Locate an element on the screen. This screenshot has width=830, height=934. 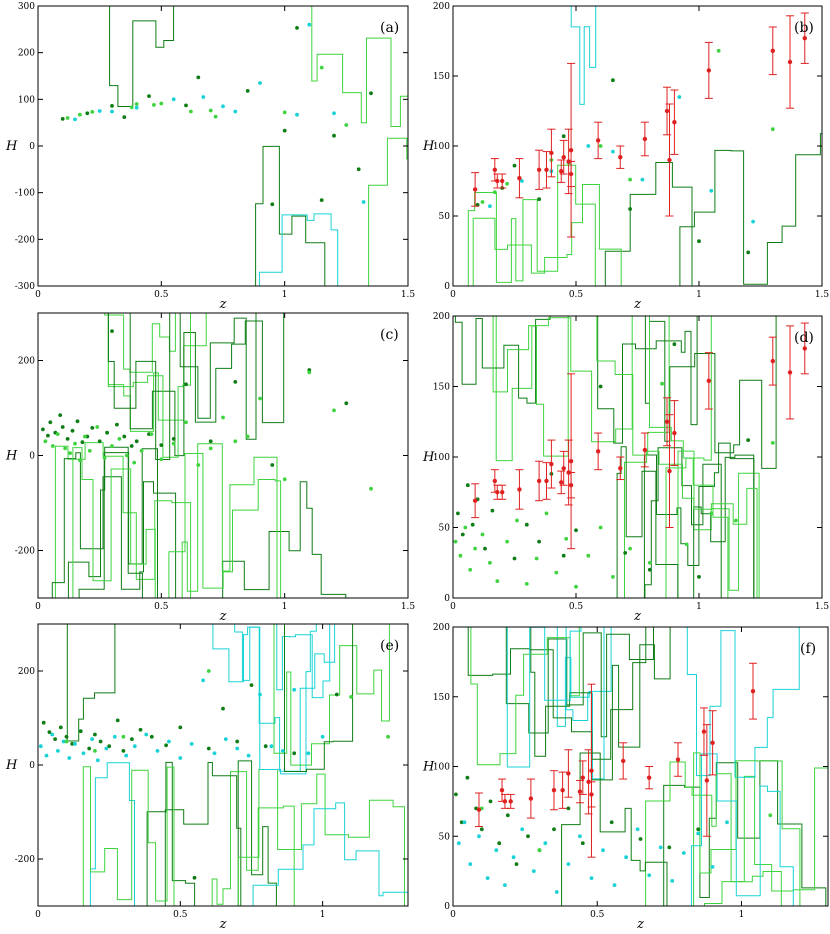
panel-label: (e) is located at coordinates (389, 646).